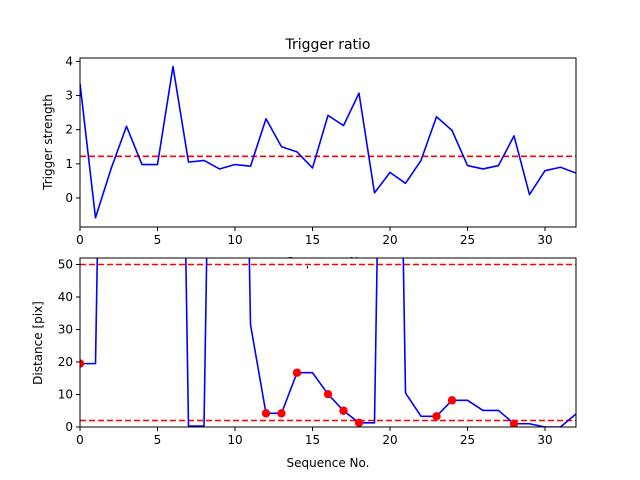 This screenshot has height=480, width=640. I want to click on distance-x-tick-label: 0, so click(80, 440).